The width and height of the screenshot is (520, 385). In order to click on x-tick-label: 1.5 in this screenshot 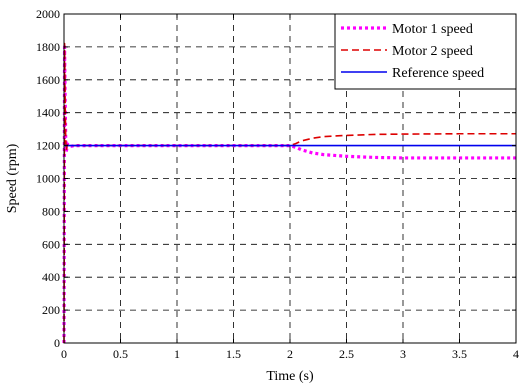, I will do `click(233, 354)`.